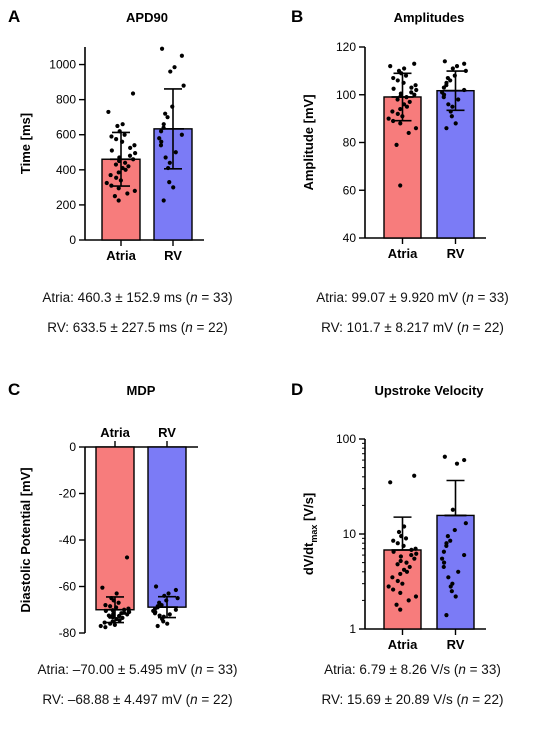 The height and width of the screenshot is (729, 550). I want to click on y-tick-label: 800, so click(66, 100).